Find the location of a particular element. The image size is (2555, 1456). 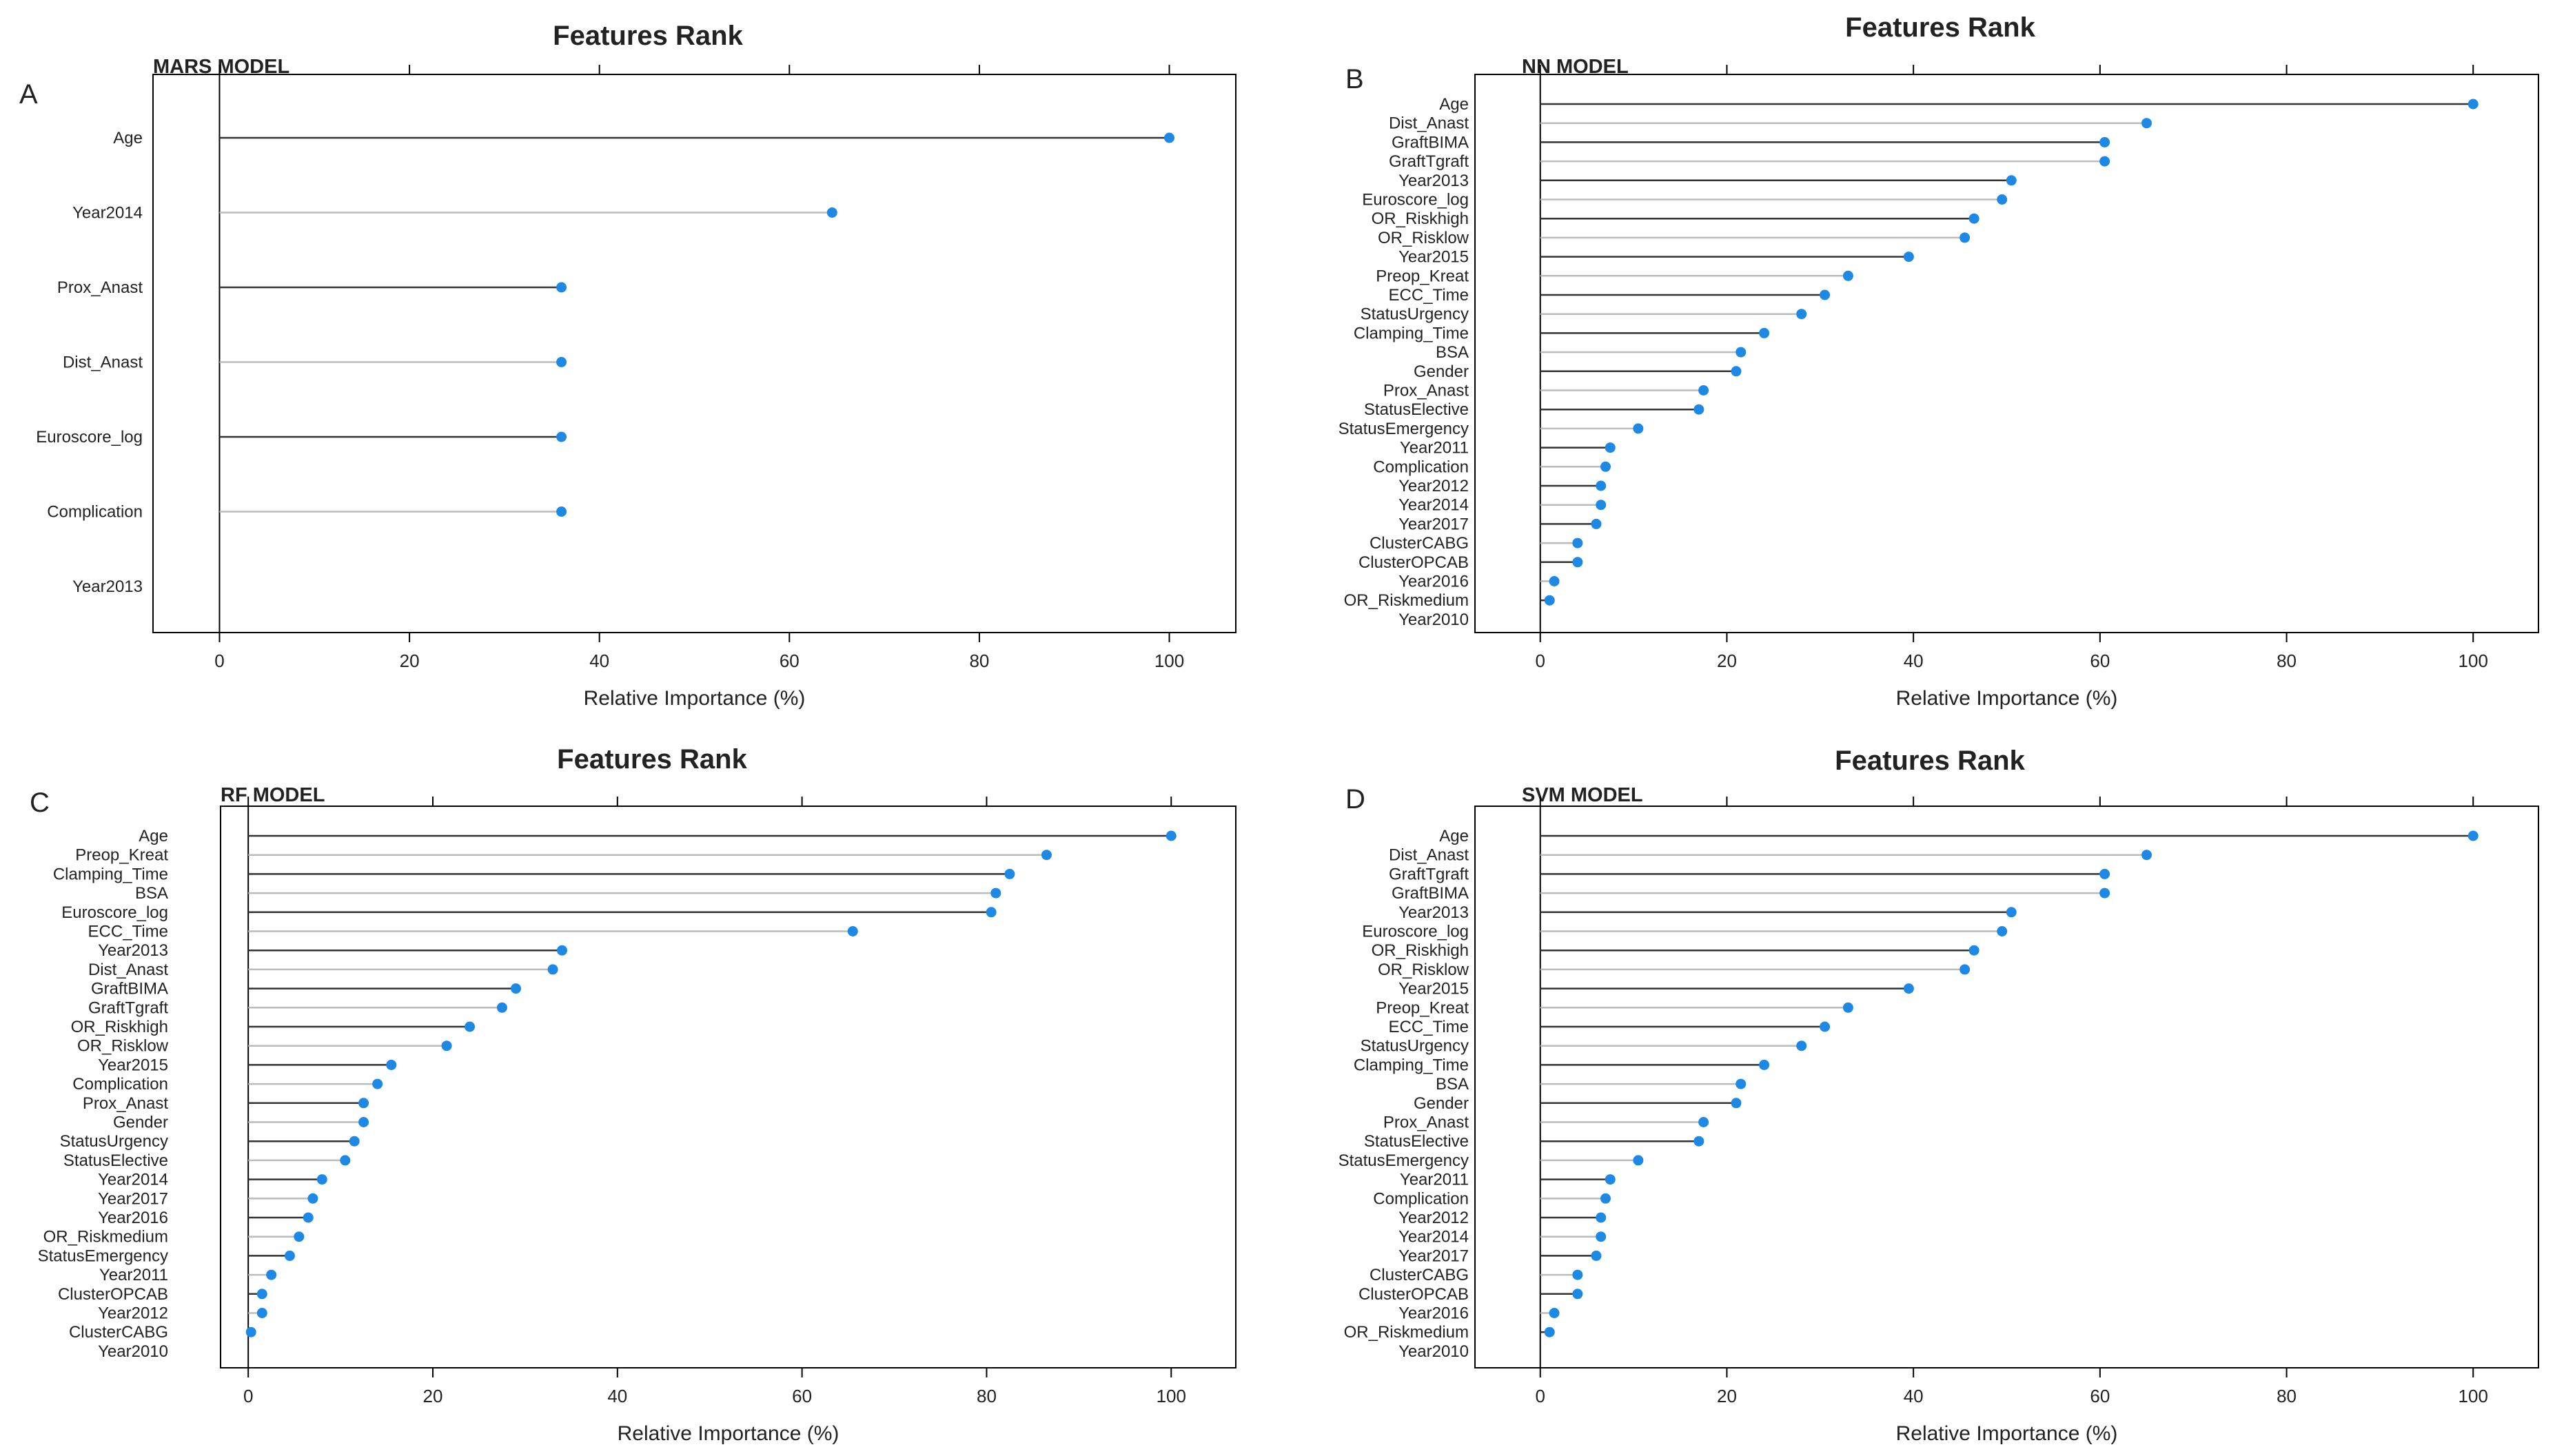

feature-label-complication: Complication is located at coordinates (95, 512).